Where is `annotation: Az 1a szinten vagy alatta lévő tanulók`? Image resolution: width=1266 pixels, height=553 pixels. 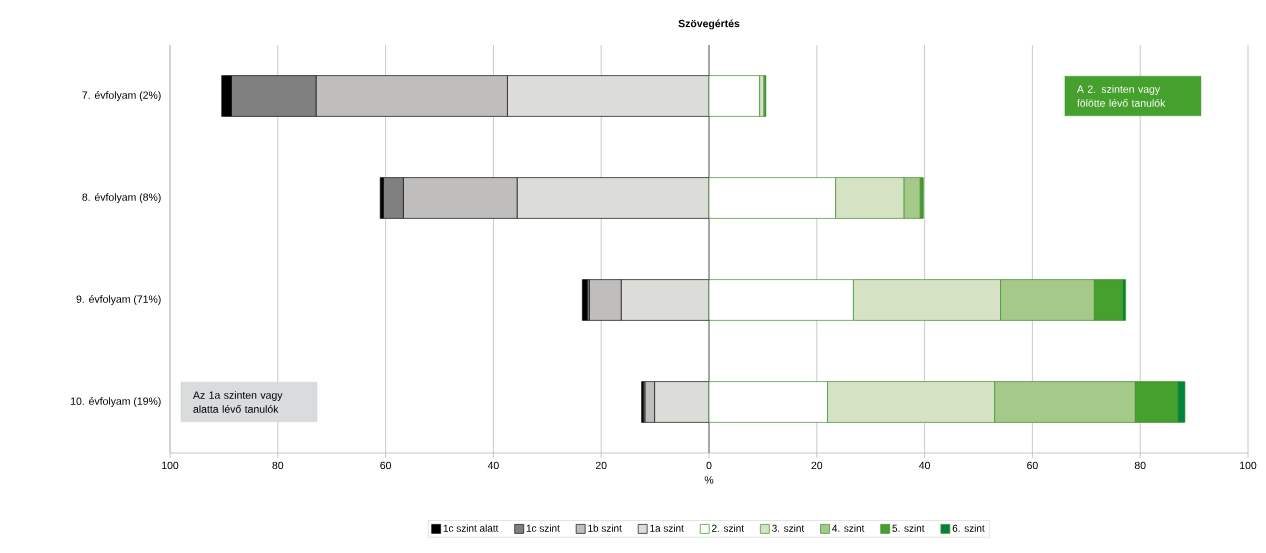 annotation: Az 1a szinten vagy alatta lévő tanulók is located at coordinates (238, 402).